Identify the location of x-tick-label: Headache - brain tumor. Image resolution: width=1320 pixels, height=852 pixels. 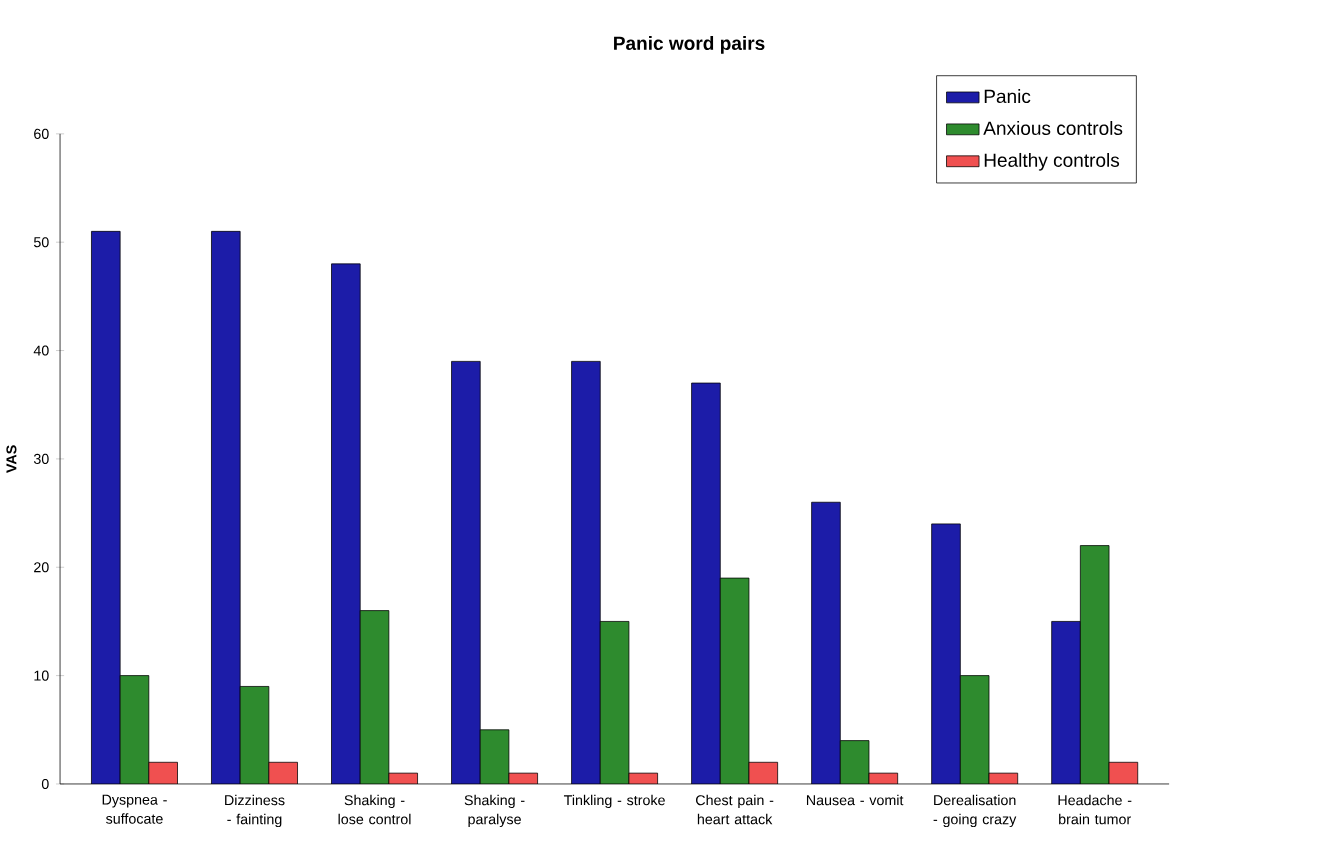
(1095, 809).